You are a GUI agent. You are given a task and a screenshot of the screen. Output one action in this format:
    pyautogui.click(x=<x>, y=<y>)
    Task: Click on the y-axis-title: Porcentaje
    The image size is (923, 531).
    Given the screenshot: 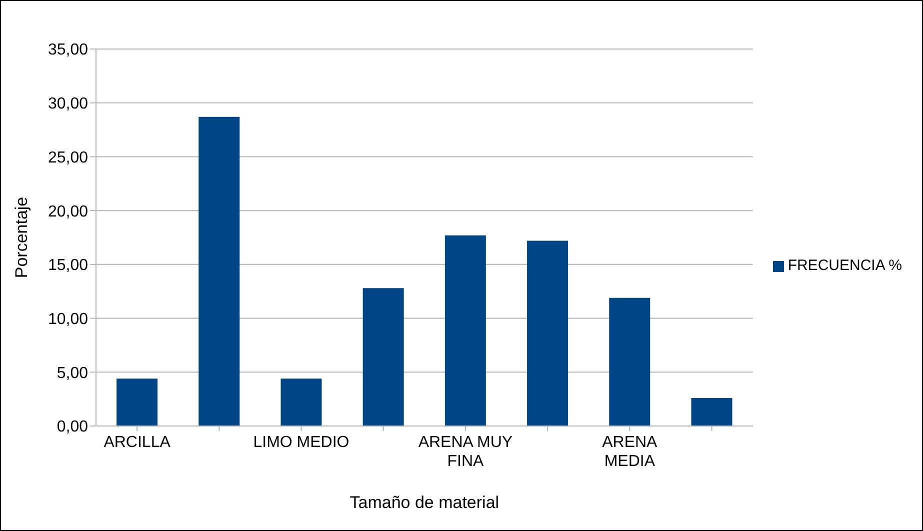 What is the action you would take?
    pyautogui.click(x=22, y=237)
    